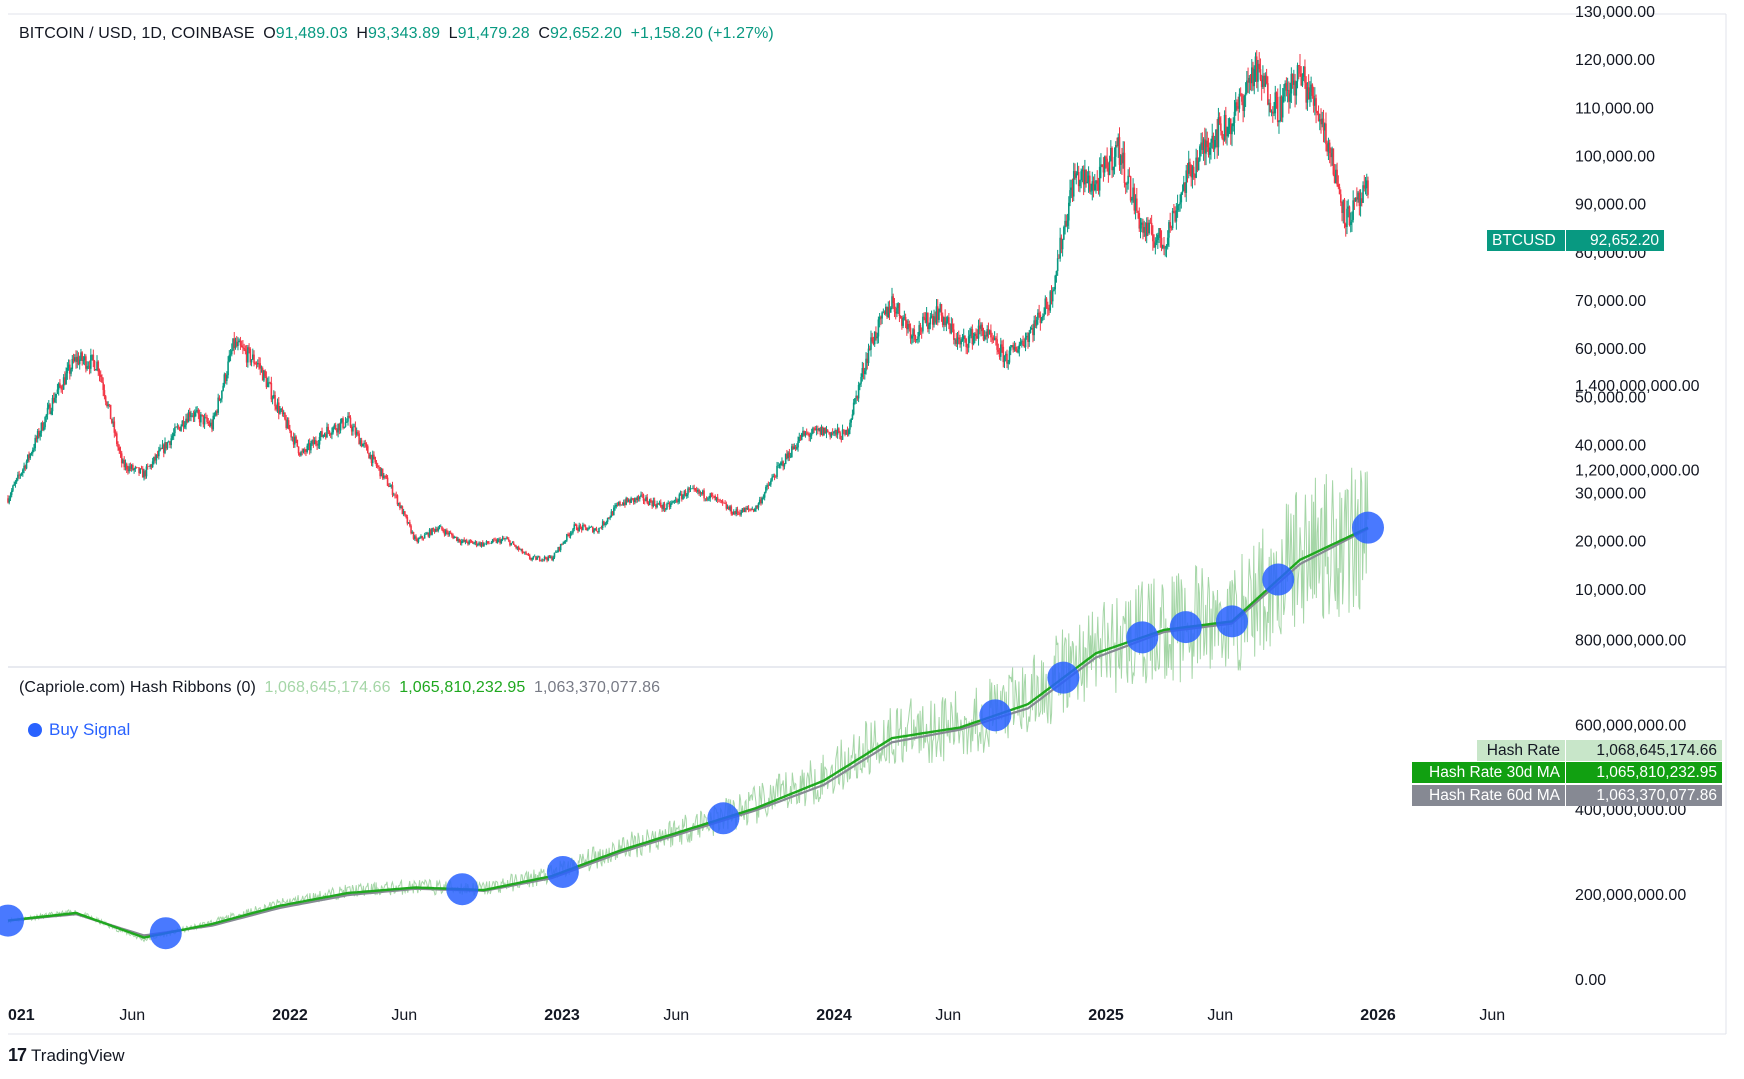 The width and height of the screenshot is (1744, 1079). I want to click on hash-tick-label: 0.00, so click(1590, 980).